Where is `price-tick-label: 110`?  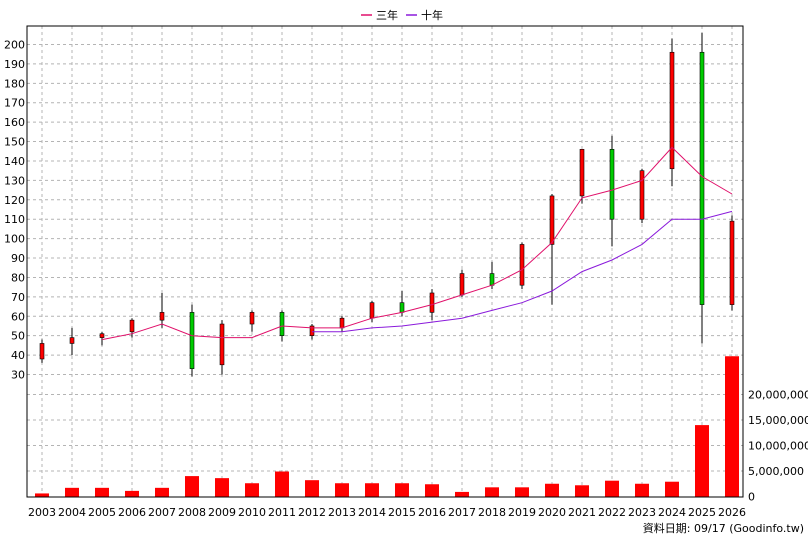
price-tick-label: 110 is located at coordinates (14, 219).